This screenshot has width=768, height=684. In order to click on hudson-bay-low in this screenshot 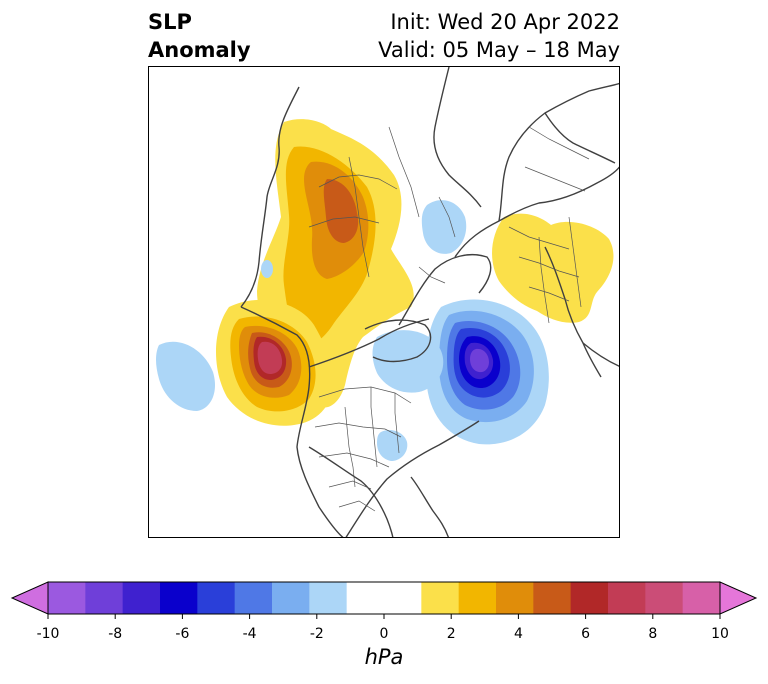, I will do `click(408, 361)`.